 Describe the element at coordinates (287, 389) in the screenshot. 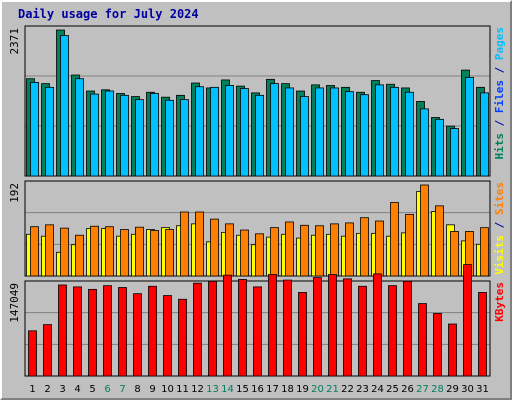

I see `x-tick-label-day-18: 18` at that location.